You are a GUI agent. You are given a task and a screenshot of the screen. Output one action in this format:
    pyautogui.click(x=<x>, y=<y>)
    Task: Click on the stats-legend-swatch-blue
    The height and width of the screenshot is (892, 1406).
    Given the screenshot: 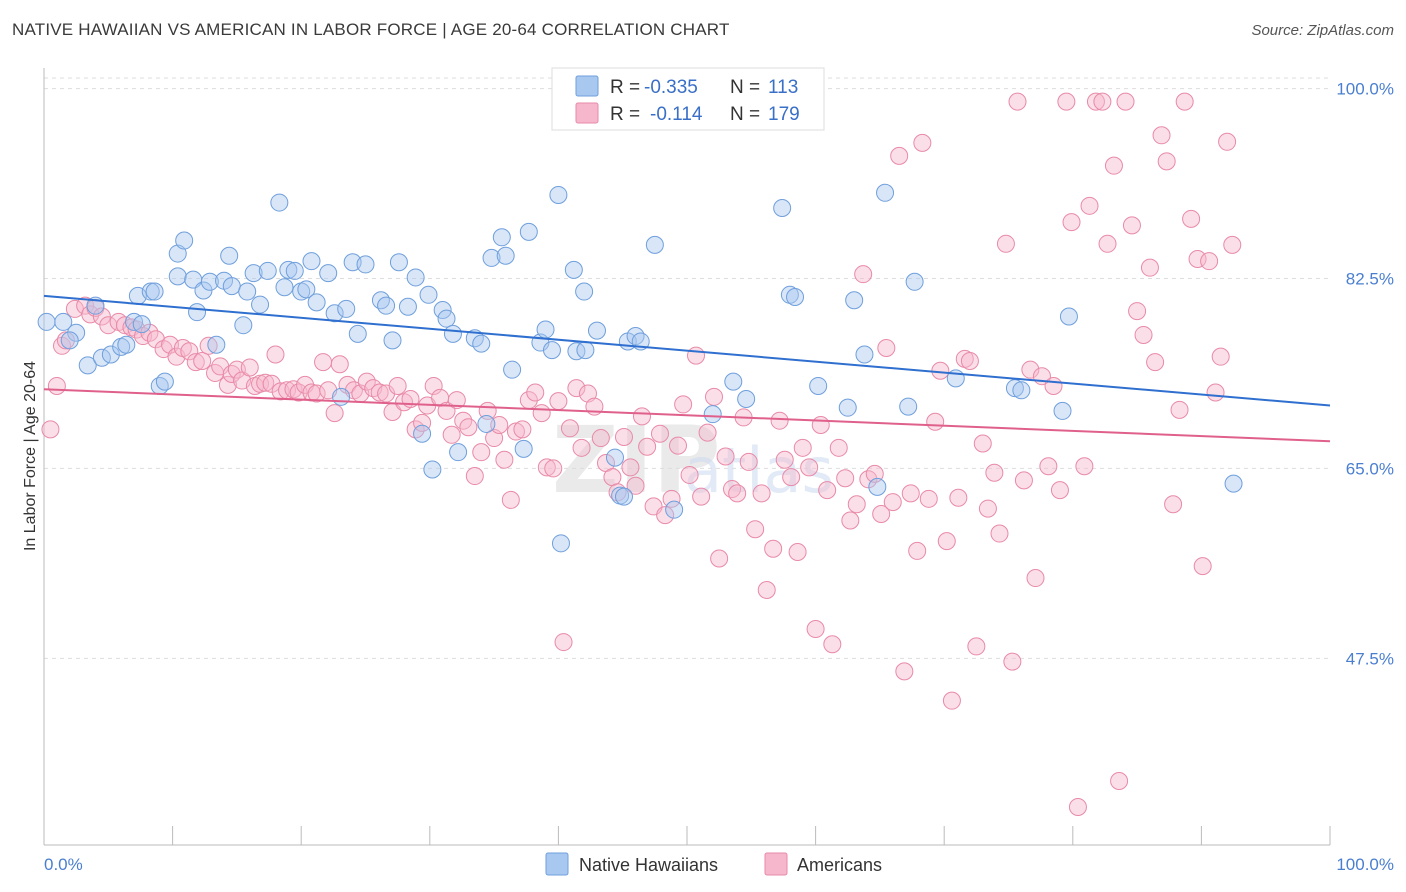 What is the action you would take?
    pyautogui.click(x=587, y=86)
    